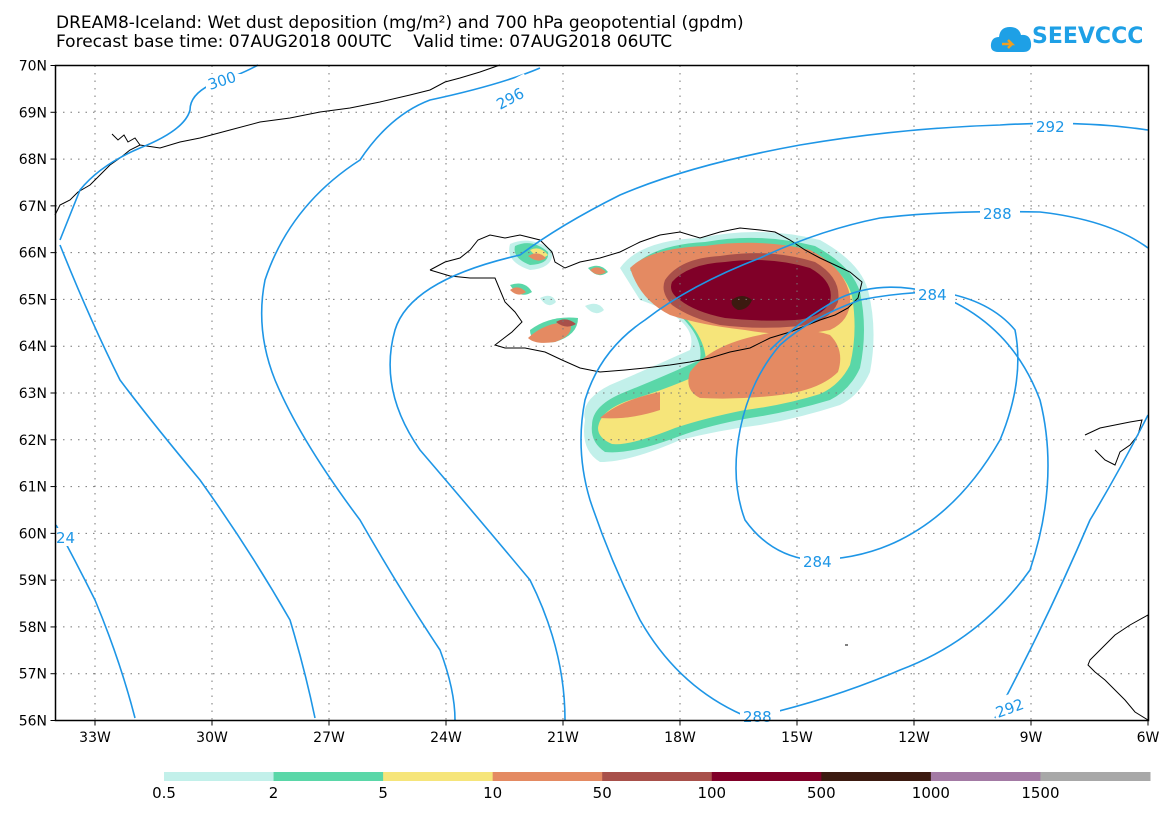 The width and height of the screenshot is (1175, 815). Describe the element at coordinates (383, 793) in the screenshot. I see `legend-label: 5` at that location.